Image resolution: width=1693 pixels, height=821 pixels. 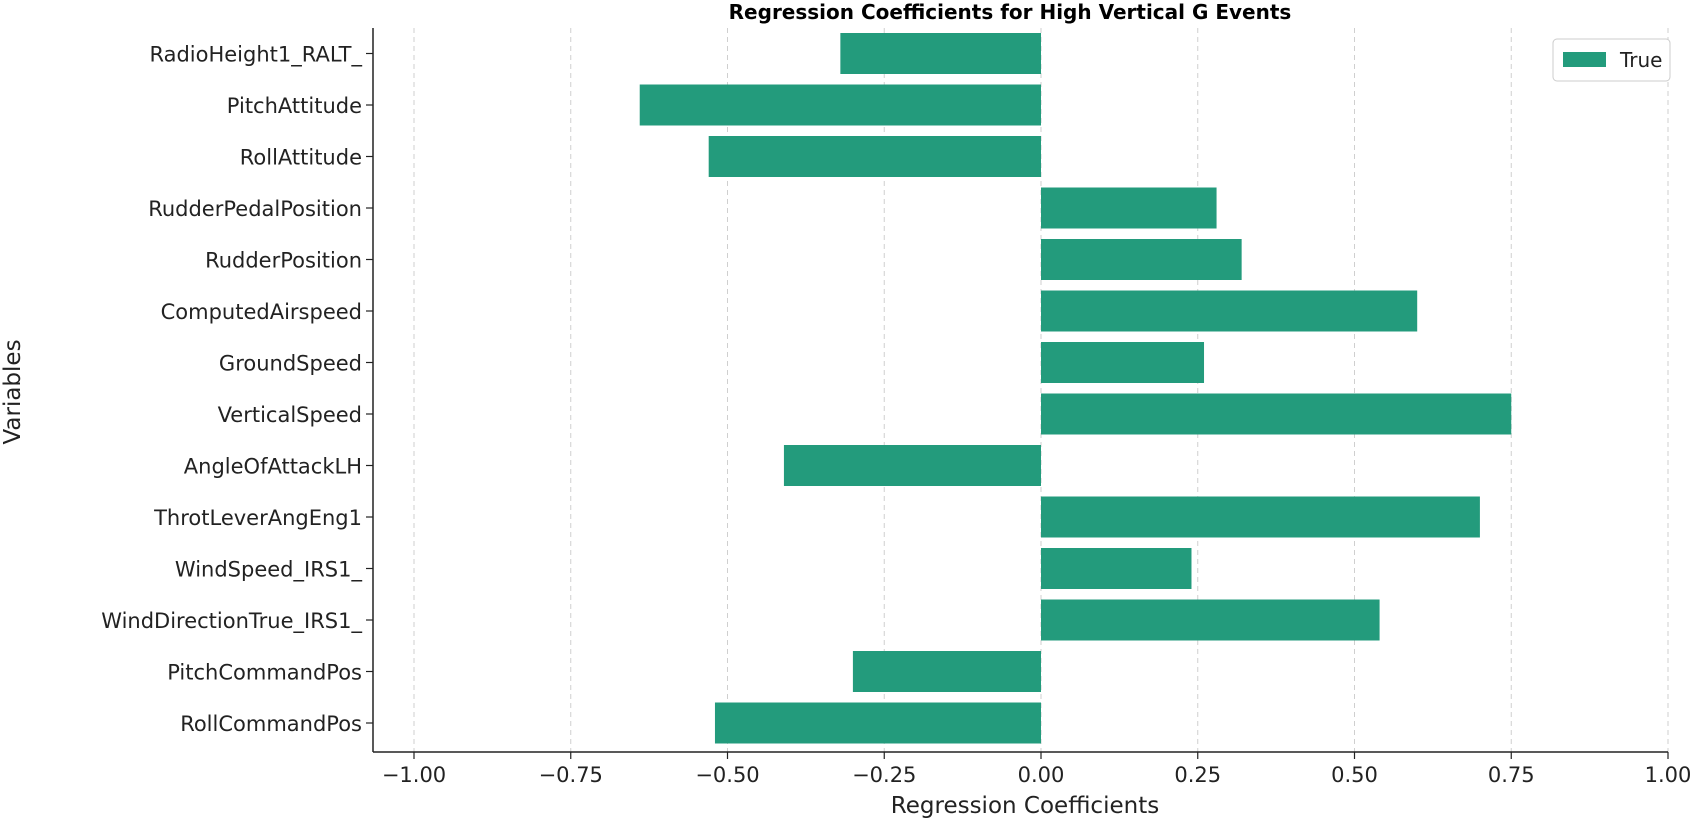 What do you see at coordinates (290, 415) in the screenshot?
I see `y-tick-label: VerticalSpeed` at bounding box center [290, 415].